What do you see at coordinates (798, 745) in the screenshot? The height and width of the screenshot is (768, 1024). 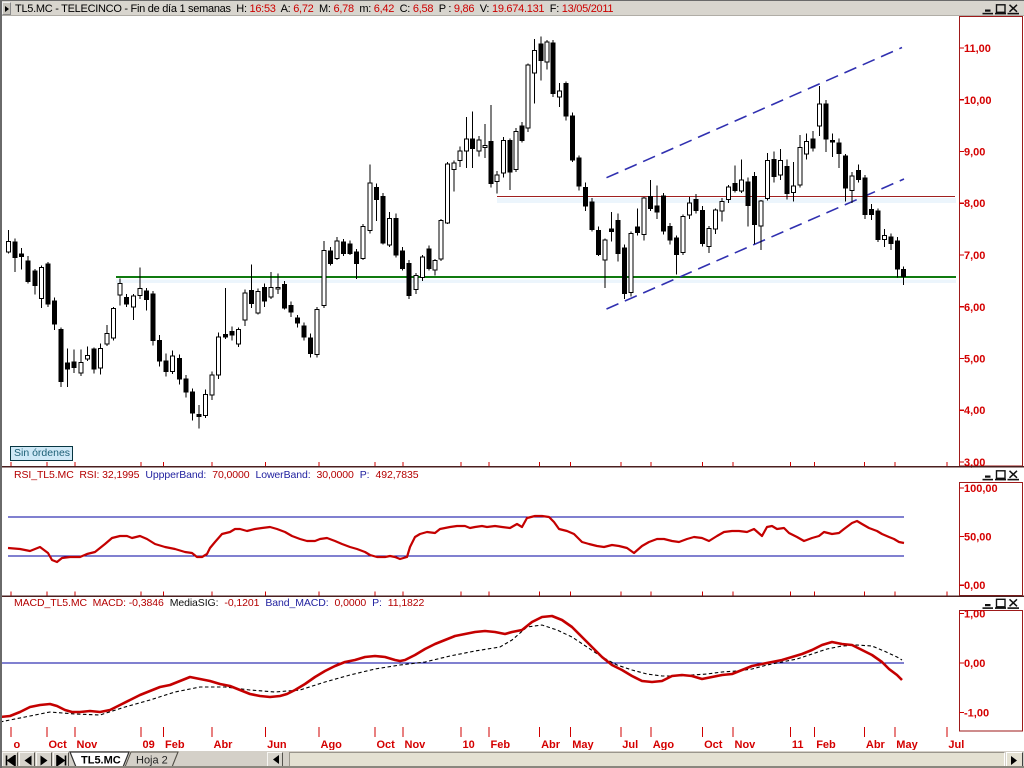 I see `svg-text: 11` at bounding box center [798, 745].